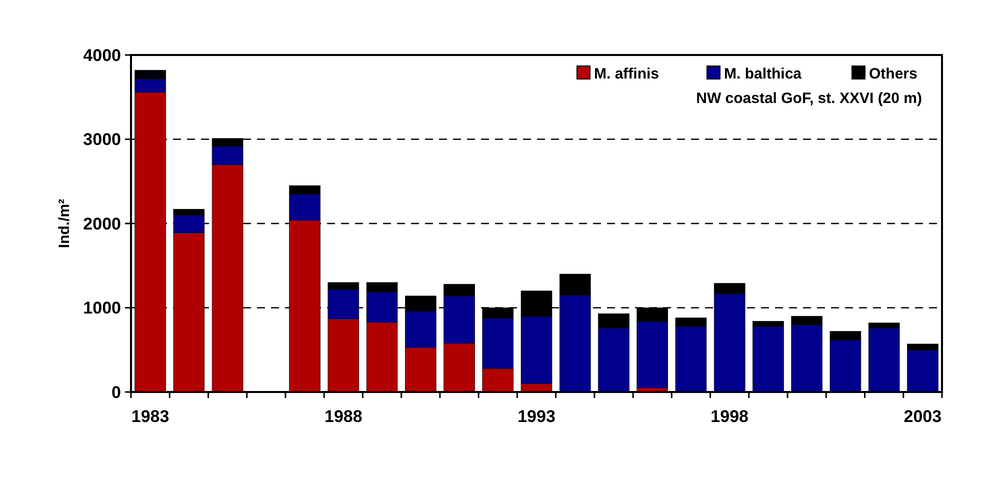  I want to click on legend-label: M. affinis, so click(627, 73).